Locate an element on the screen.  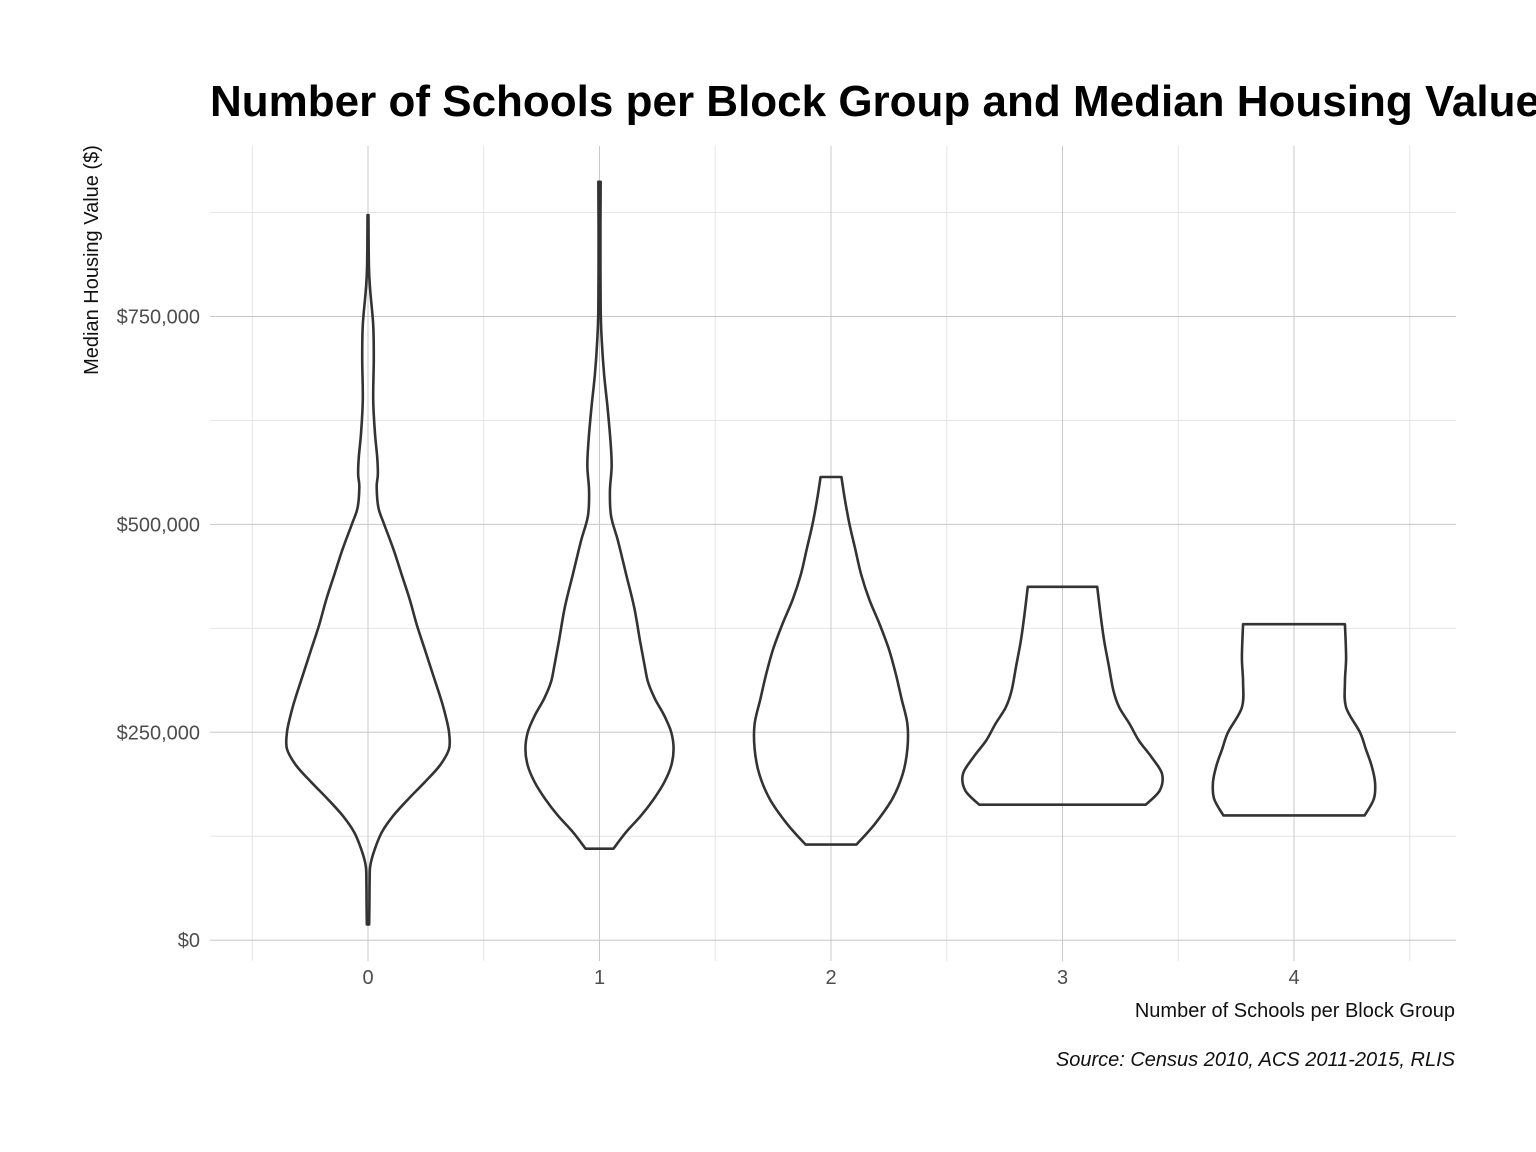
x-axis-title: Number of Schools per Block Group is located at coordinates (1295, 1011).